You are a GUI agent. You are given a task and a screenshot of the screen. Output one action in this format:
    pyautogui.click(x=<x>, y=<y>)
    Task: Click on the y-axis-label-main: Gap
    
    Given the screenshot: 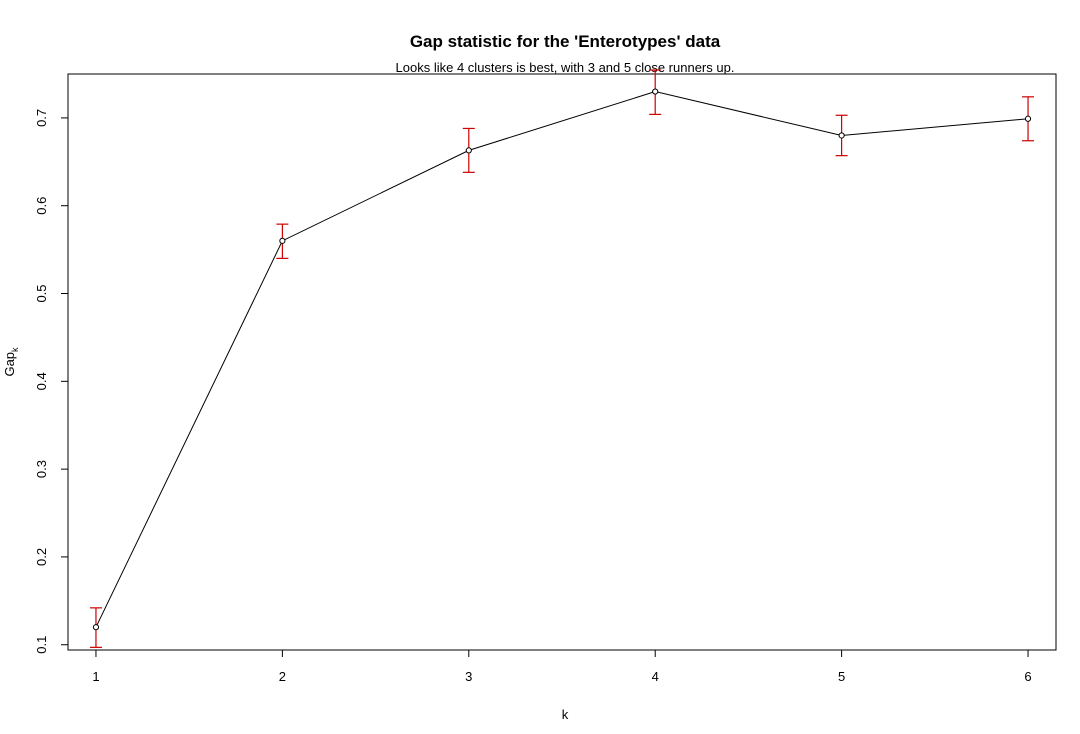 What is the action you would take?
    pyautogui.click(x=9, y=364)
    